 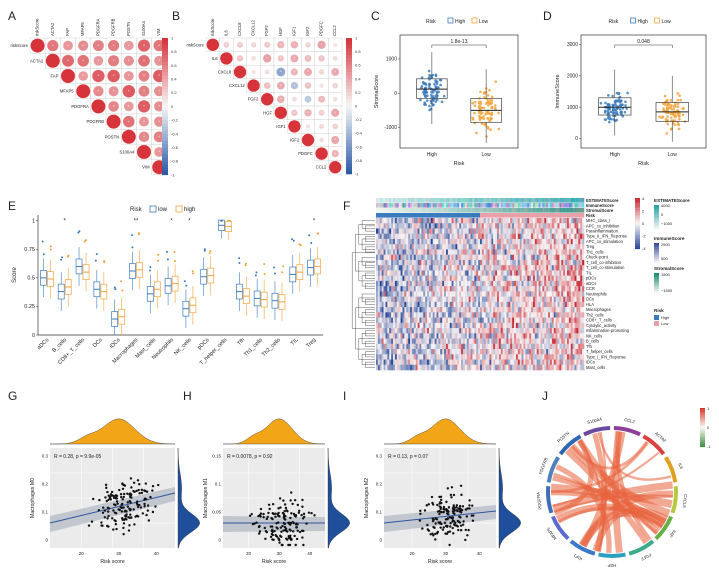 I want to click on legend-title: Risk, so click(x=614, y=22).